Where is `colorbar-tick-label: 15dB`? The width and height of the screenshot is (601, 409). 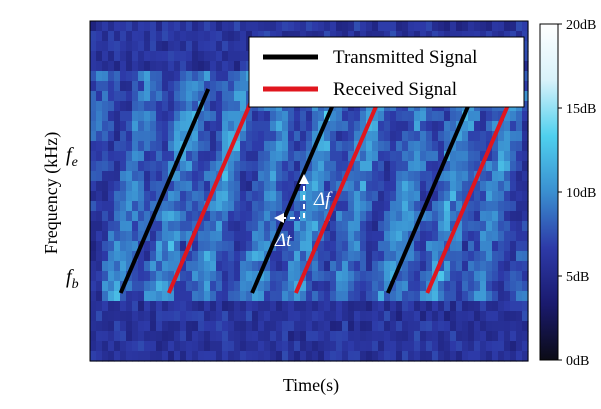 colorbar-tick-label: 15dB is located at coordinates (581, 109).